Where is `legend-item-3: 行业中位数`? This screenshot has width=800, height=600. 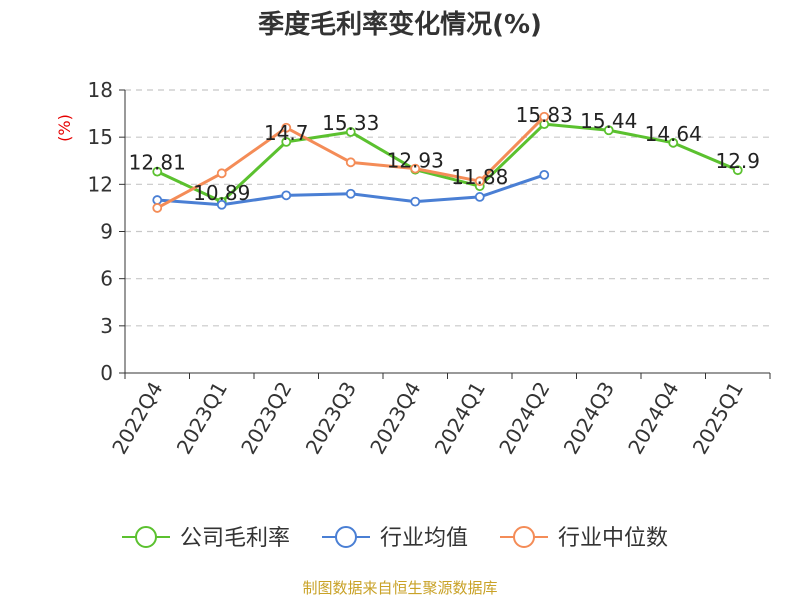
legend-item-3: 行业中位数 is located at coordinates (584, 538).